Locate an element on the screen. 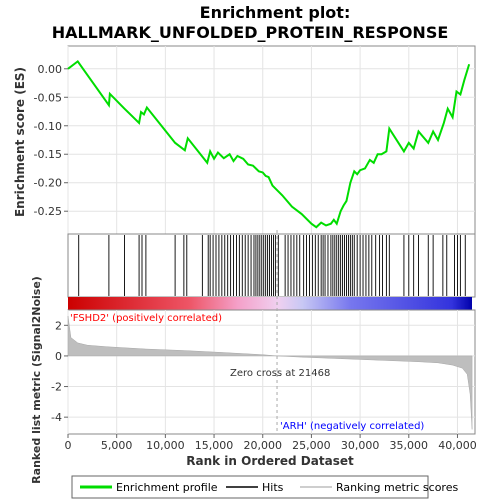 Image resolution: width=500 pixels, height=500 pixels. x-tick-label: 0 is located at coordinates (68, 445).